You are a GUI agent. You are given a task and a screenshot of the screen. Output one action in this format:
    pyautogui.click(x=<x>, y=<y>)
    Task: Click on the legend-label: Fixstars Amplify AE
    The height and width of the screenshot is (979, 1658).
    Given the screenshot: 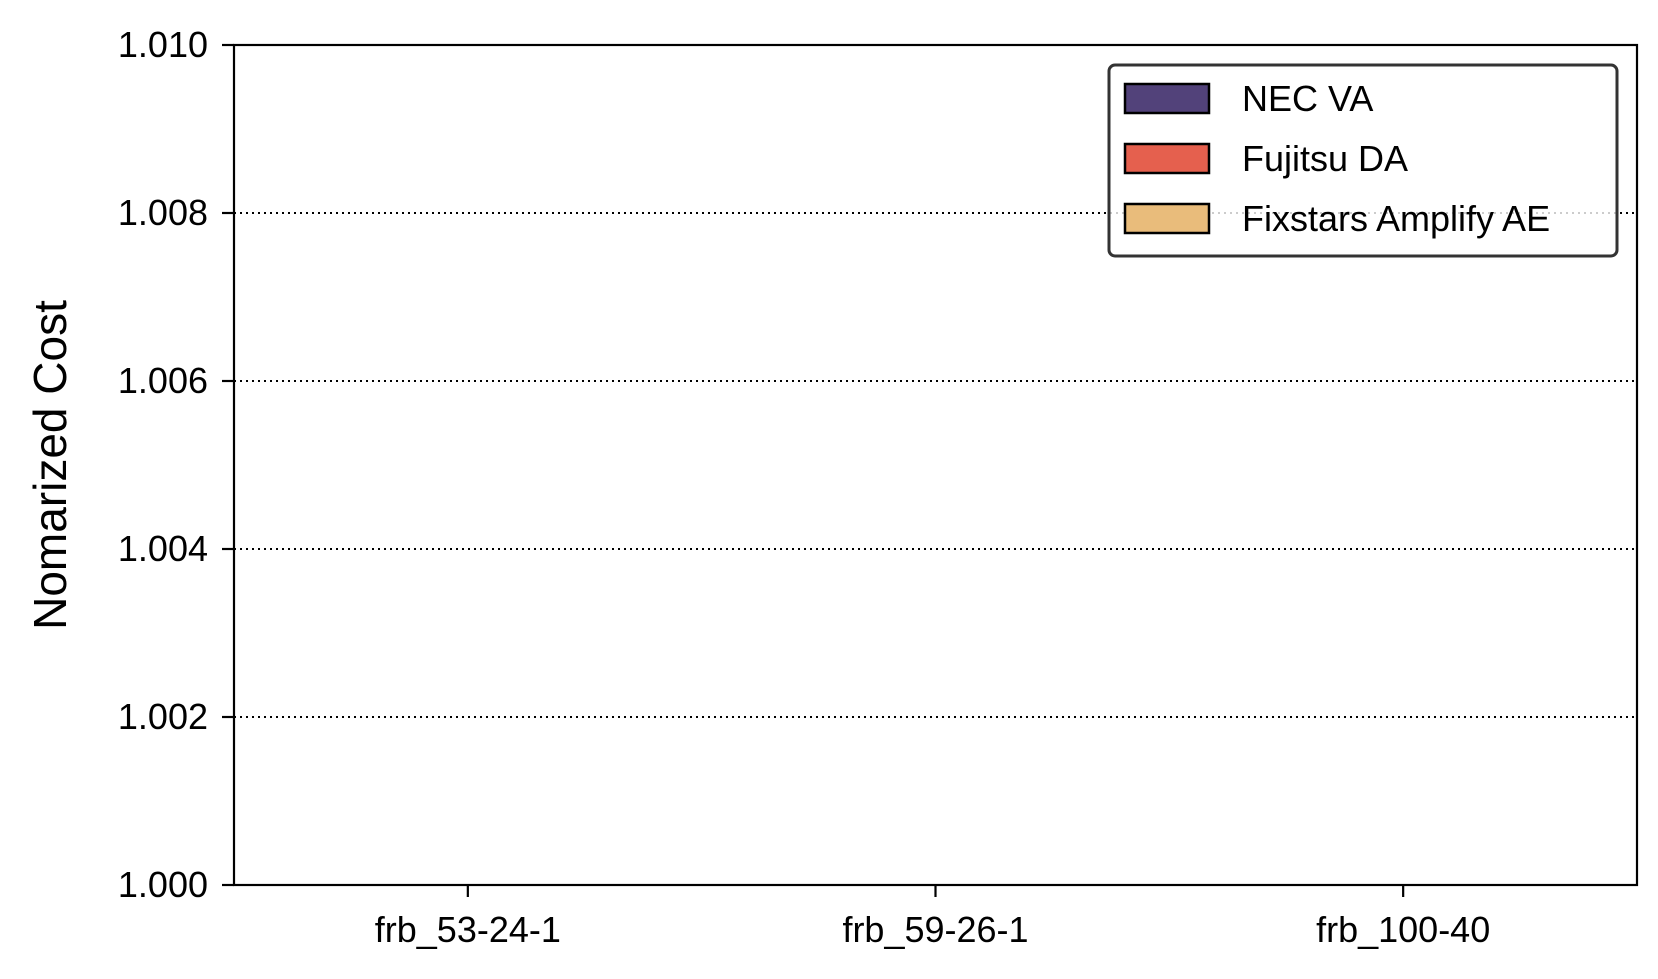 What is the action you would take?
    pyautogui.click(x=1396, y=218)
    